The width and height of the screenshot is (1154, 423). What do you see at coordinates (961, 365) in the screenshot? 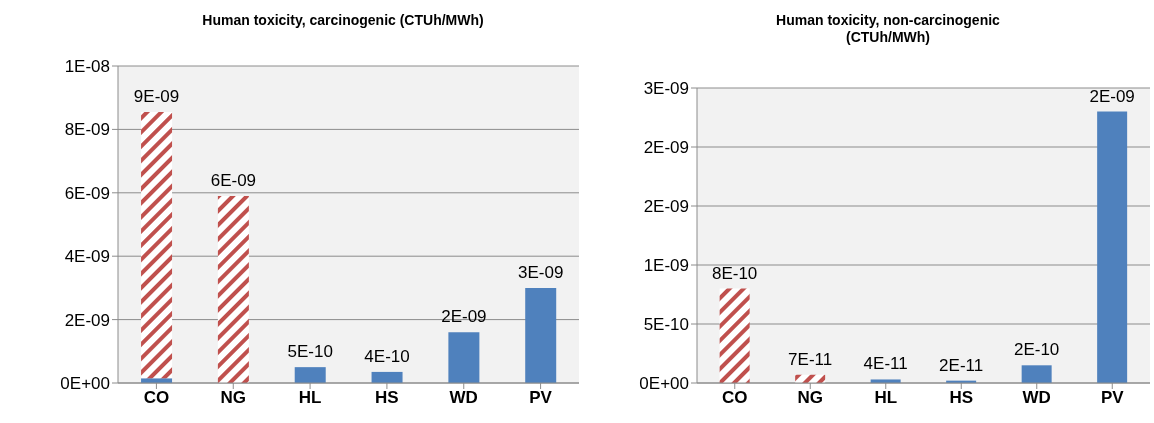
I see `total-label: 2E-11` at bounding box center [961, 365].